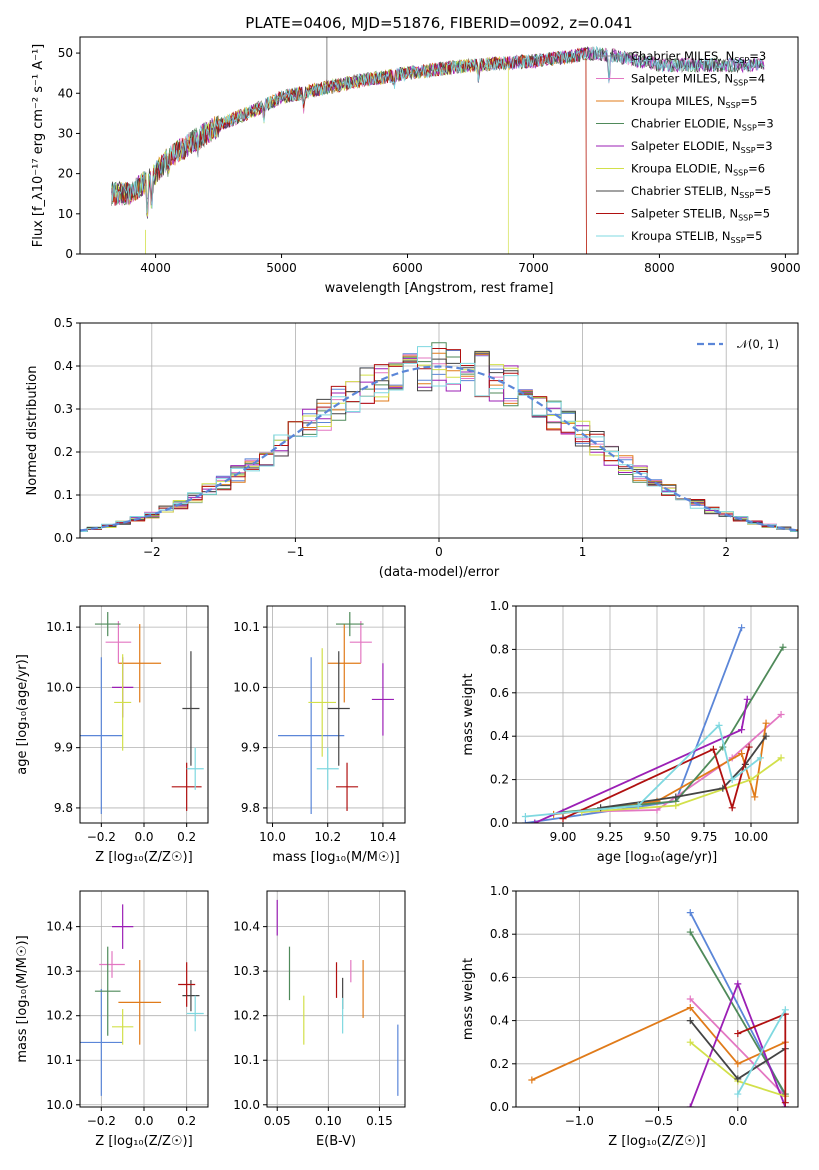 This screenshot has width=819, height=1170. What do you see at coordinates (65, 214) in the screenshot?
I see `y-tick-label: 10` at bounding box center [65, 214].